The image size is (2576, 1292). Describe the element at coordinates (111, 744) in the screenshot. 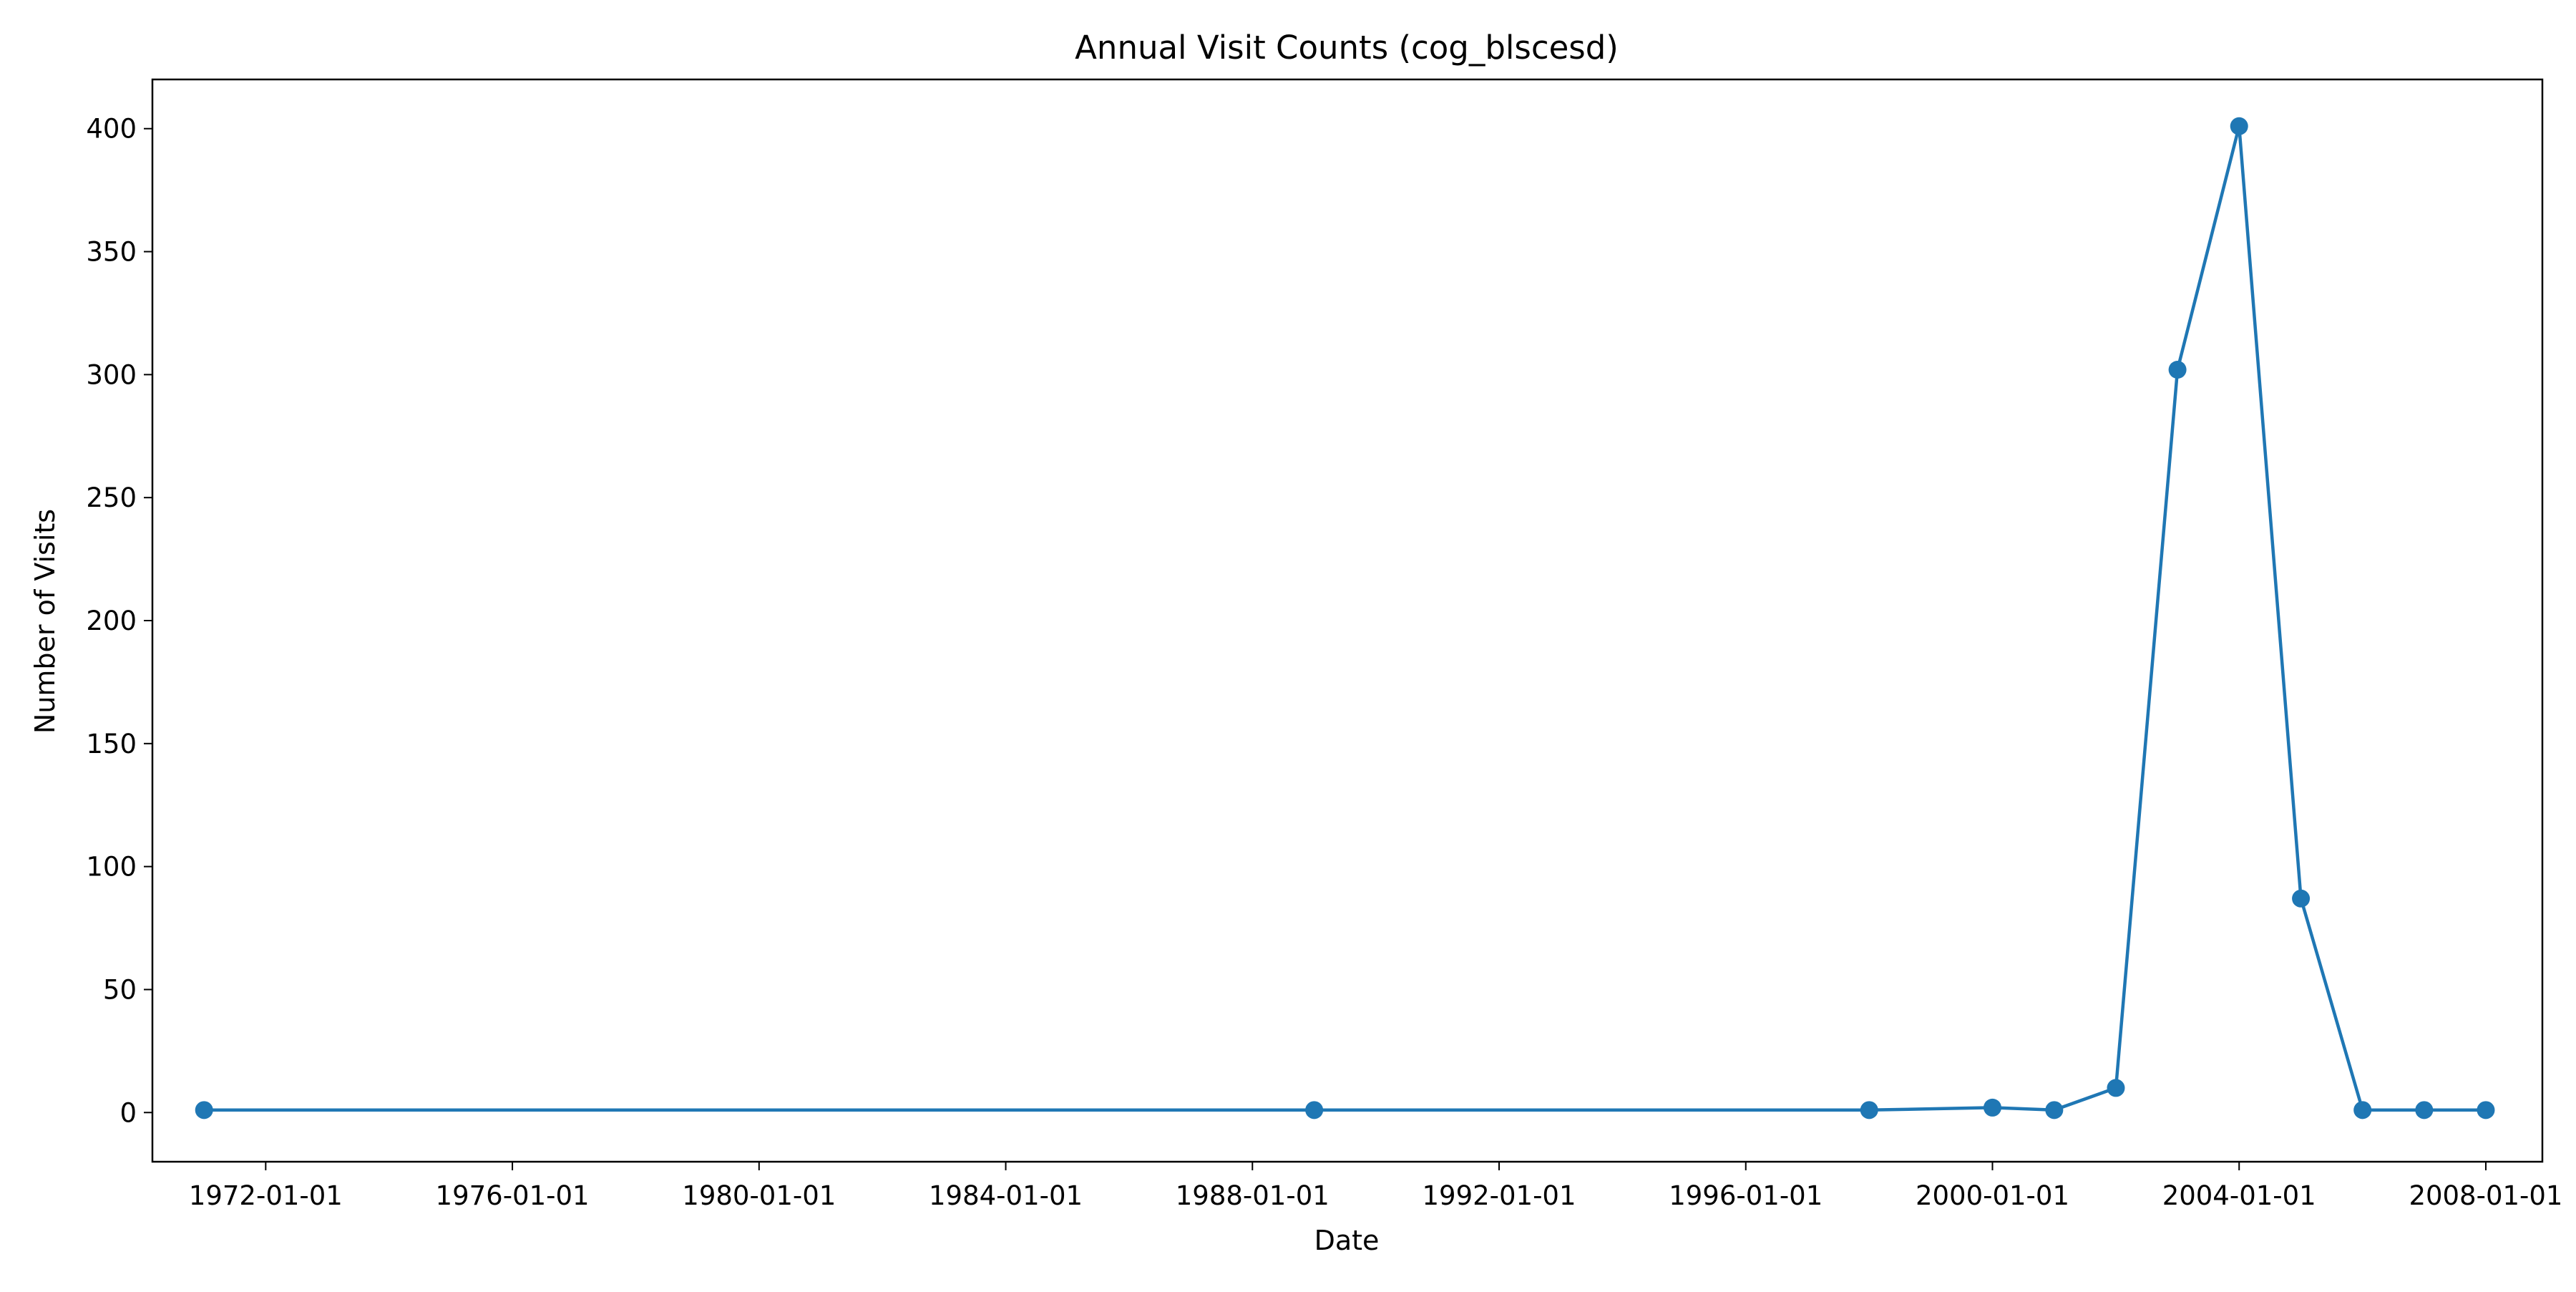

I see `y-tick-label: 150` at that location.